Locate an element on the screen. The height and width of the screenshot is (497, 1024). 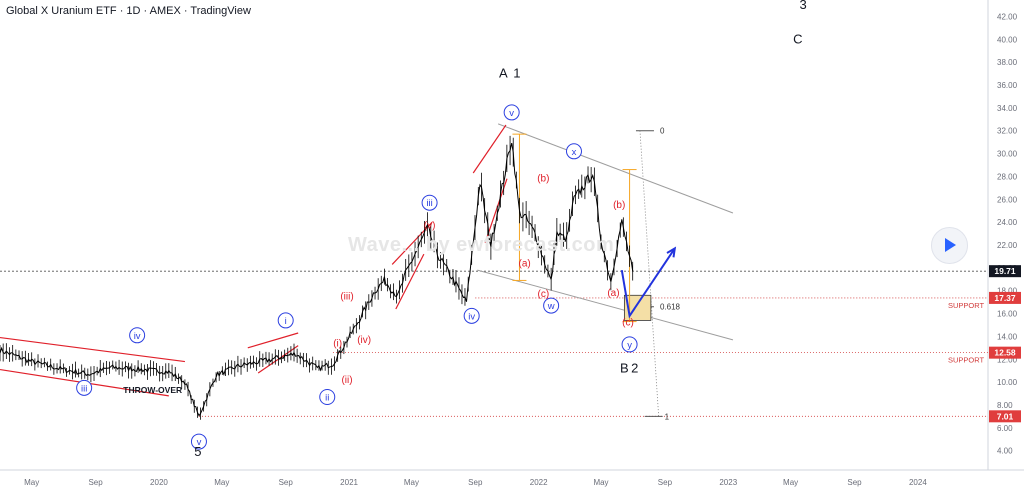
y-tick-label: 16.00 is located at coordinates (1007, 314).